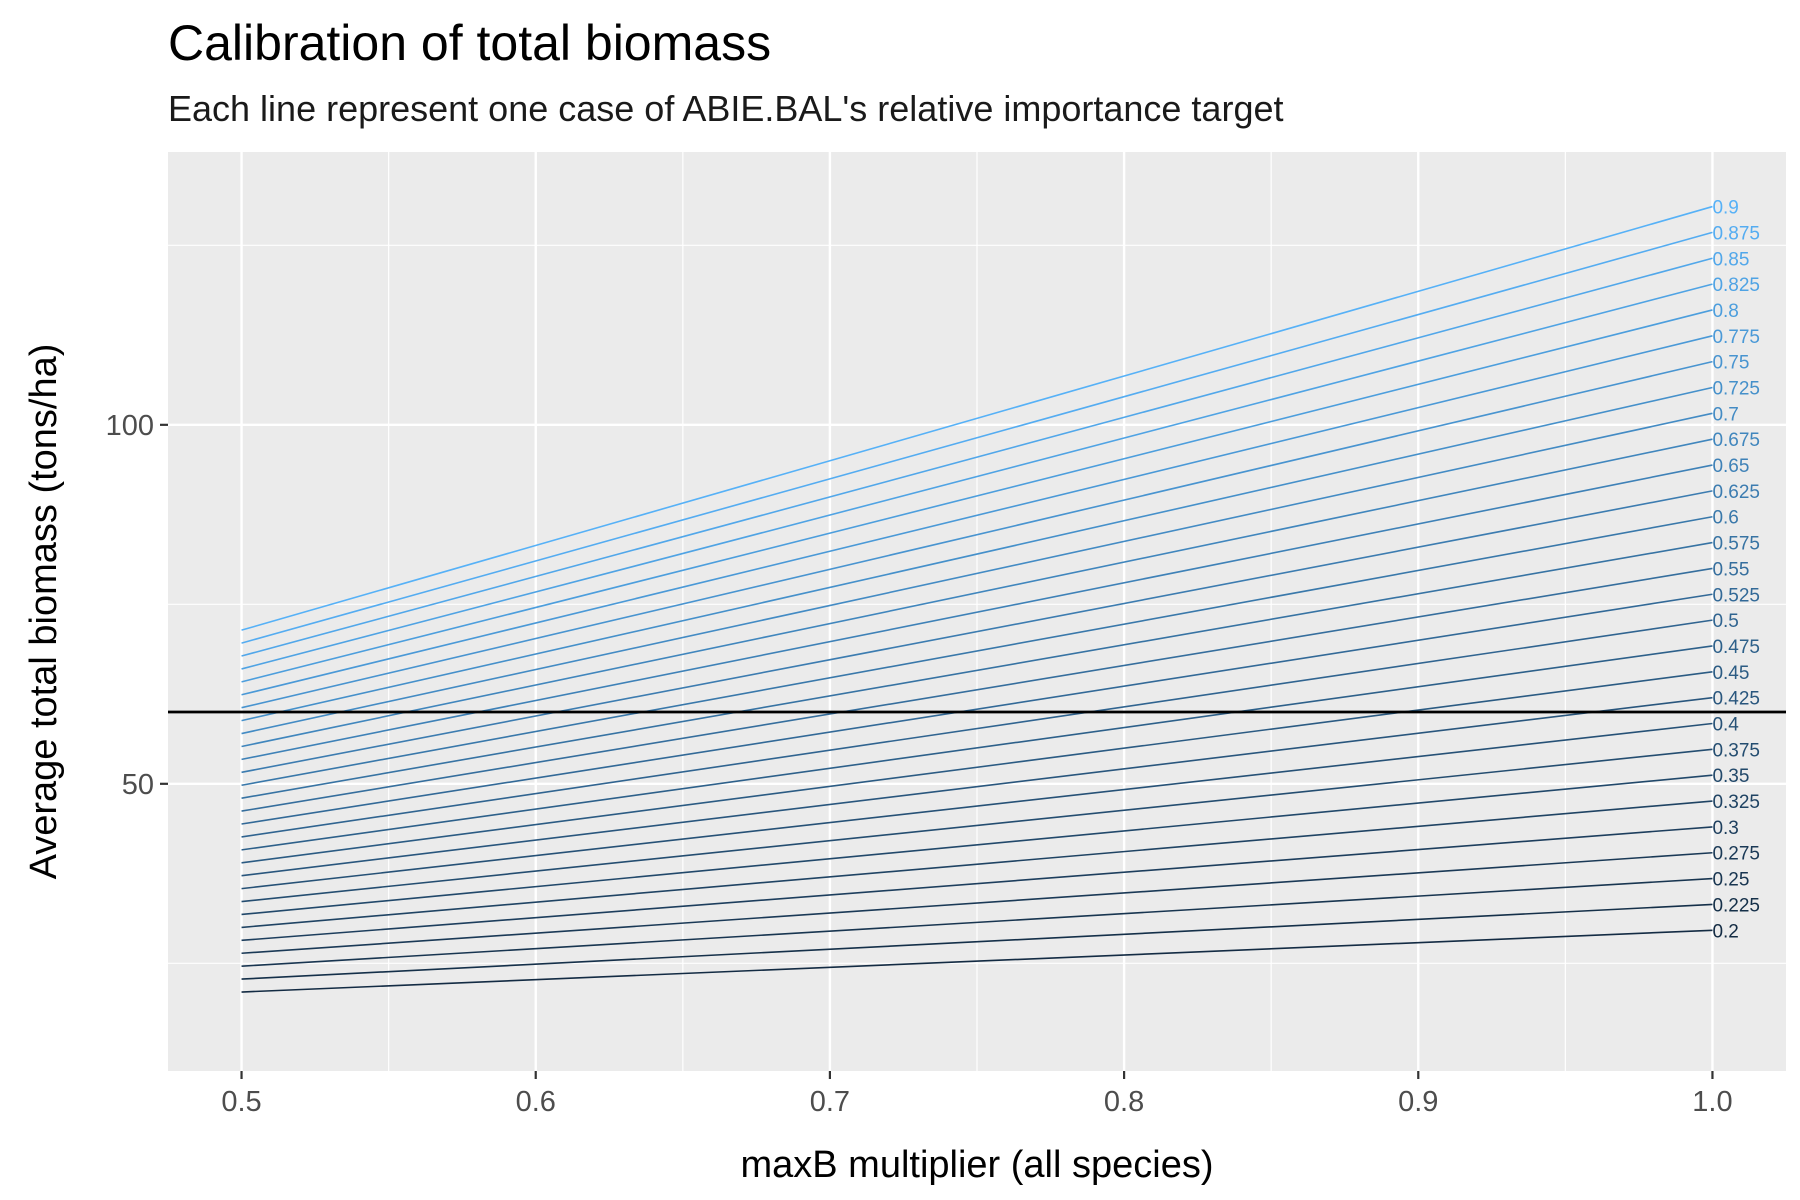 This screenshot has height=1200, width=1800. What do you see at coordinates (1730, 776) in the screenshot?
I see `series-label-0.35: 0.35` at bounding box center [1730, 776].